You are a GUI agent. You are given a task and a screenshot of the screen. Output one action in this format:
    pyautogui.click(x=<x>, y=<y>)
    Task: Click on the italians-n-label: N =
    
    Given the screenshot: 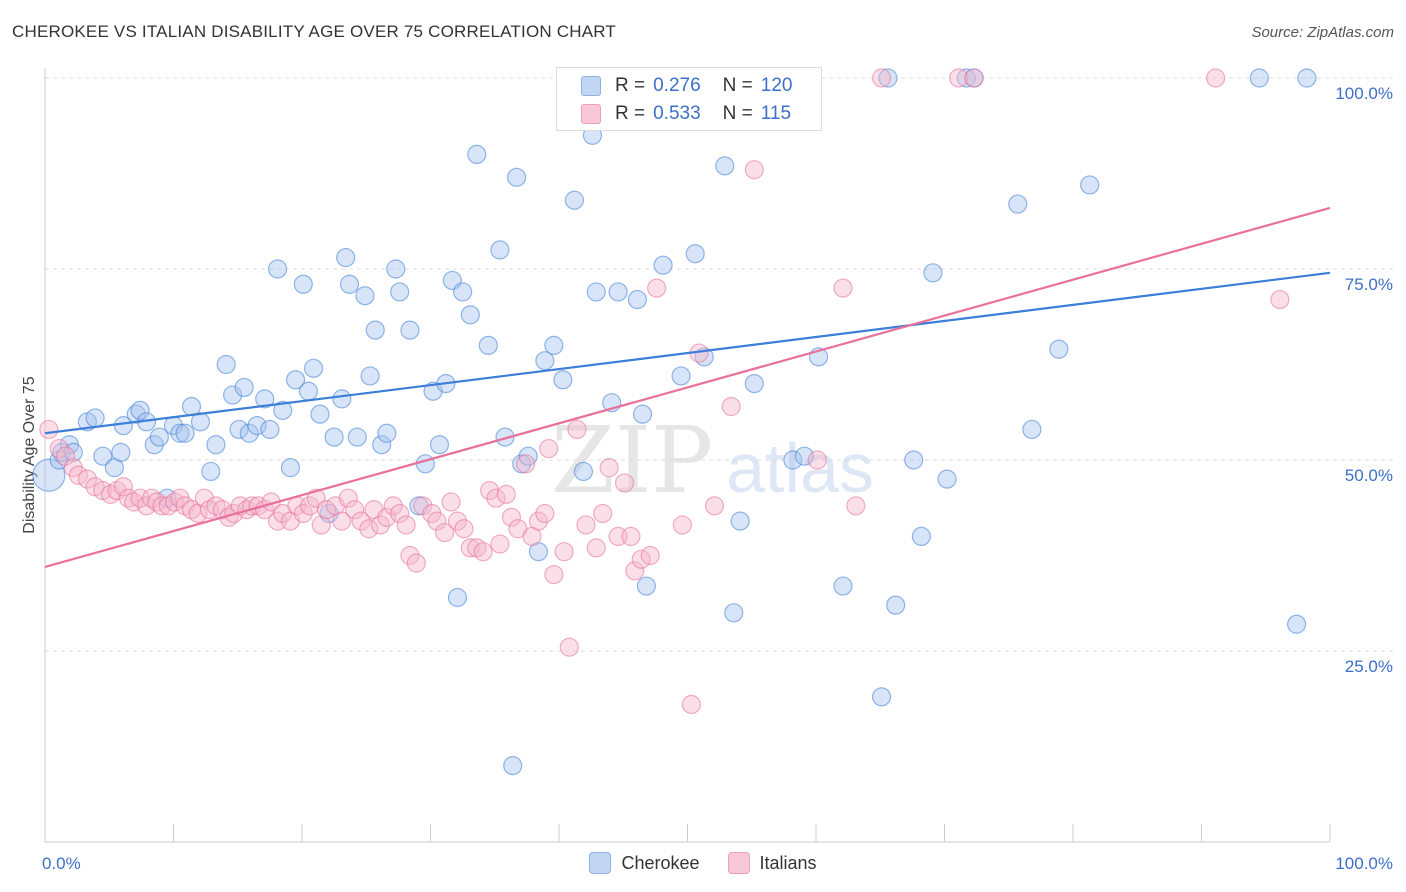 What is the action you would take?
    pyautogui.click(x=737, y=113)
    